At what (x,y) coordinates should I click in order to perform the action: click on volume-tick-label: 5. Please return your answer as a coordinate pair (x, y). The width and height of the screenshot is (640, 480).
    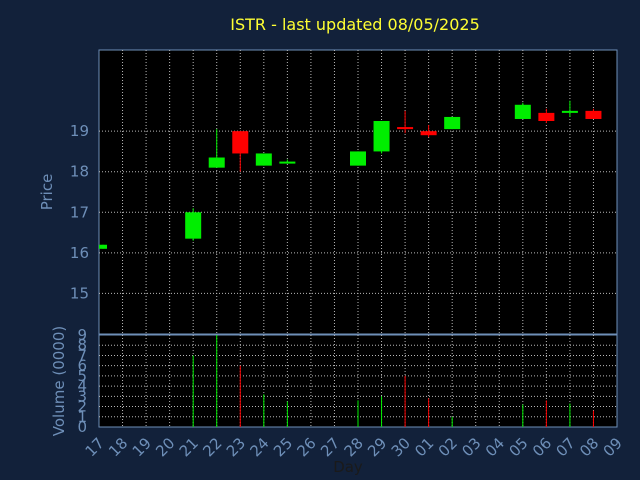
    Looking at the image, I should click on (82, 376).